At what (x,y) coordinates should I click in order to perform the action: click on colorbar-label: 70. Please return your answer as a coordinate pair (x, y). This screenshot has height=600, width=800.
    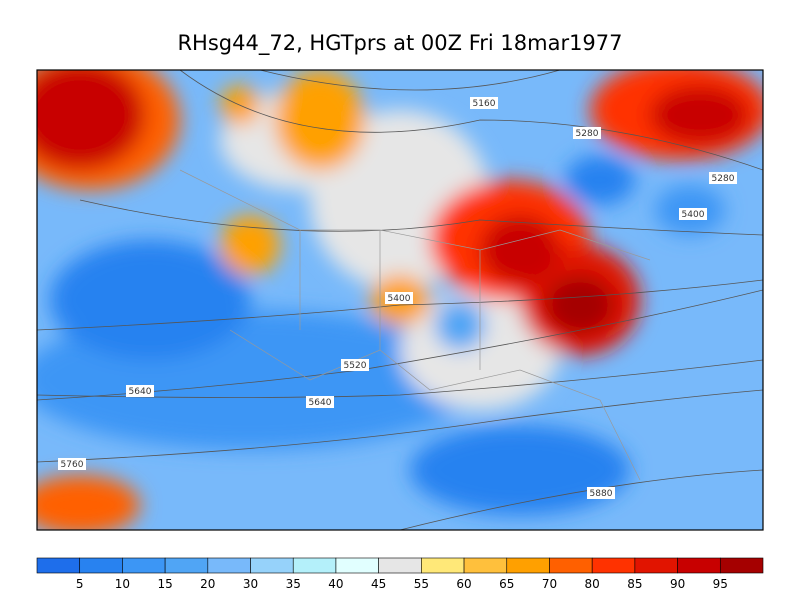
    Looking at the image, I should click on (549, 584).